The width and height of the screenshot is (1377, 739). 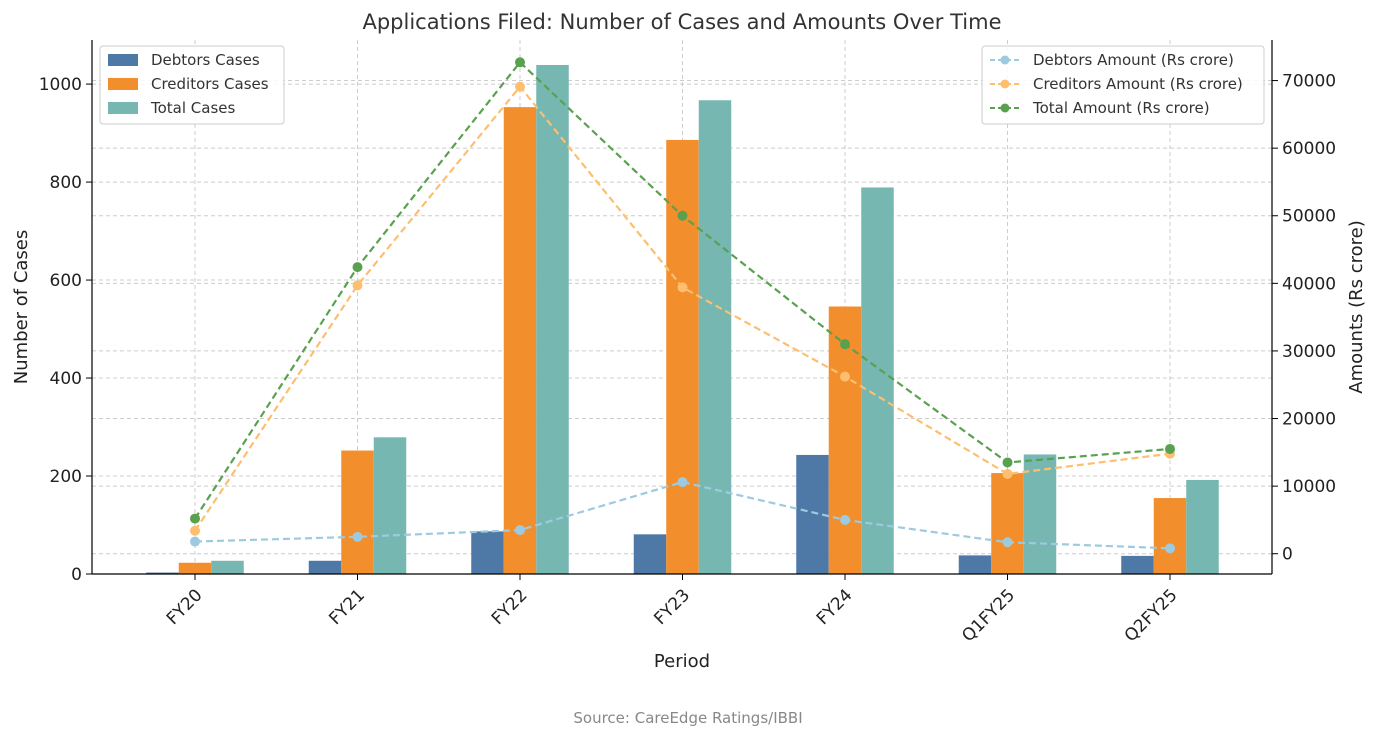 I want to click on y-tick-label: 800, so click(x=66, y=183).